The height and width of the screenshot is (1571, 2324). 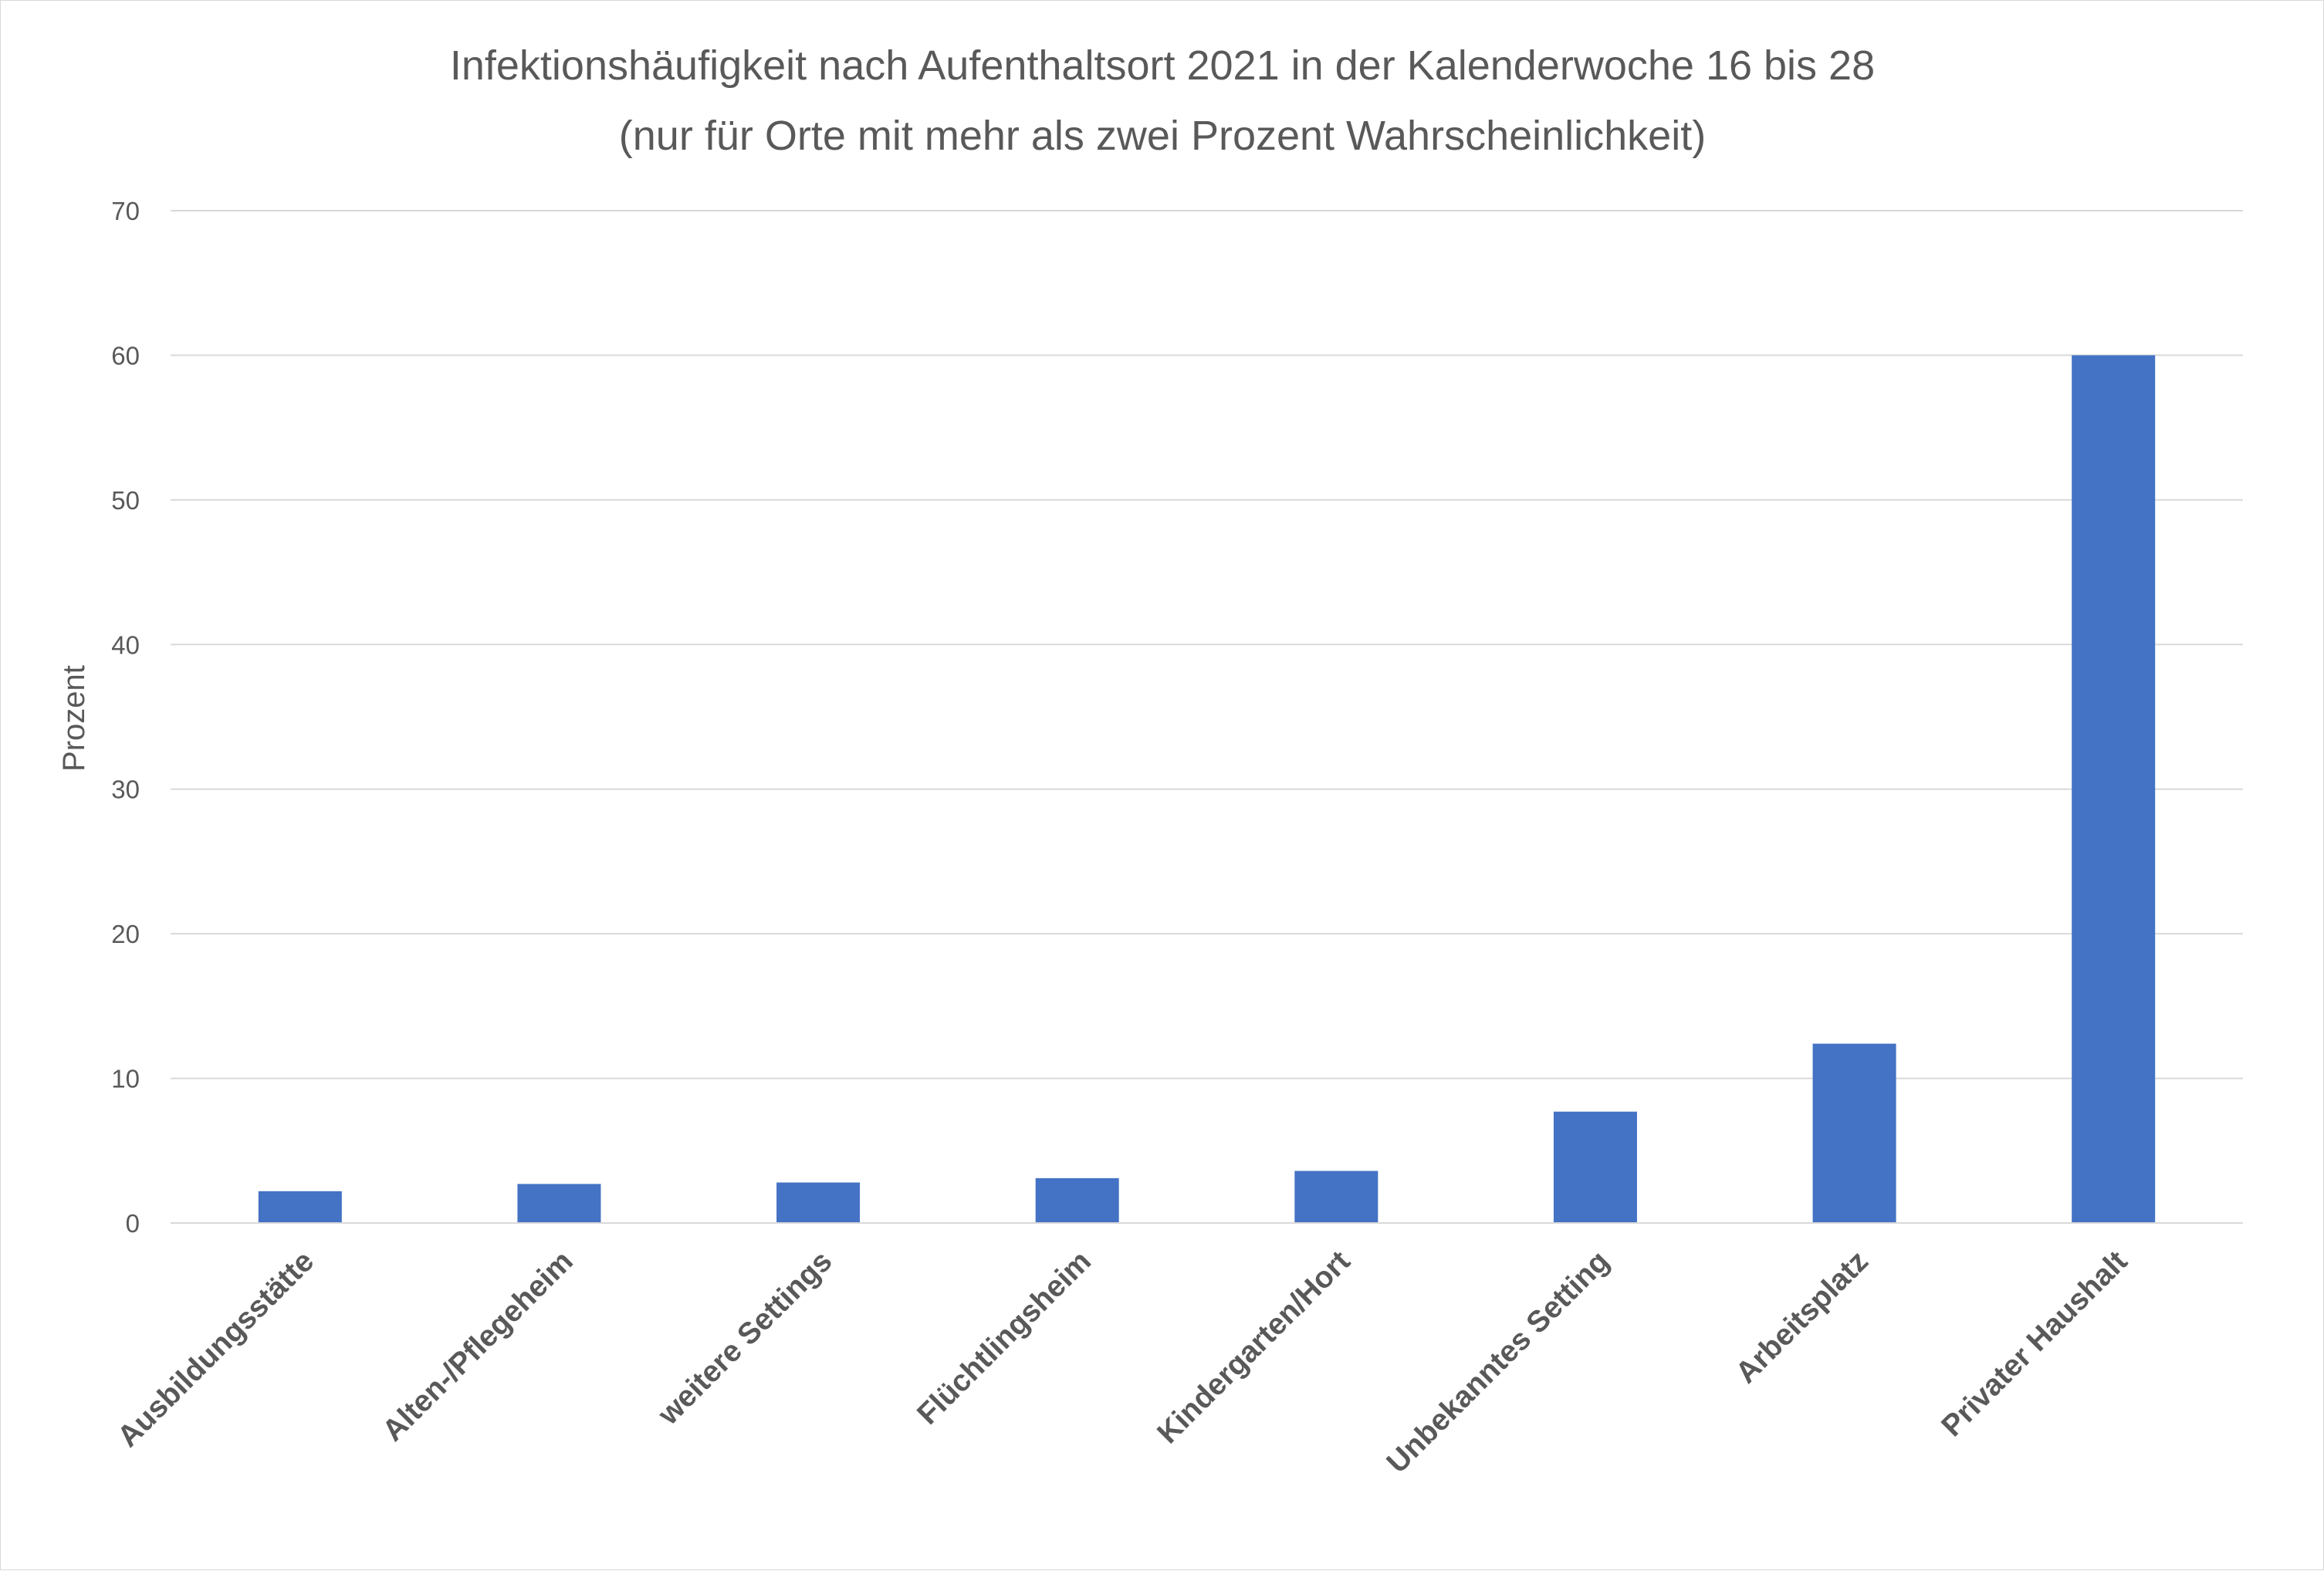 What do you see at coordinates (125, 934) in the screenshot?
I see `y-tick-label: 20` at bounding box center [125, 934].